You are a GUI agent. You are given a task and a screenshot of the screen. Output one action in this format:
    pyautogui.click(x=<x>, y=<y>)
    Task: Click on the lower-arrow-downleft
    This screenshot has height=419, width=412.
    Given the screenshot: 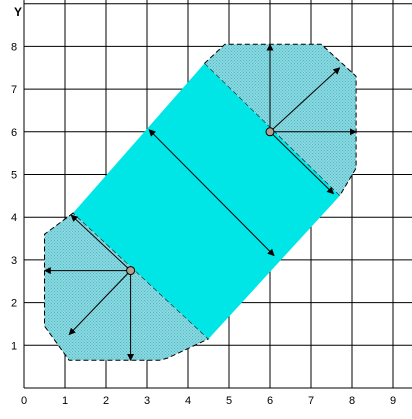 What is the action you would take?
    pyautogui.click(x=99, y=303)
    